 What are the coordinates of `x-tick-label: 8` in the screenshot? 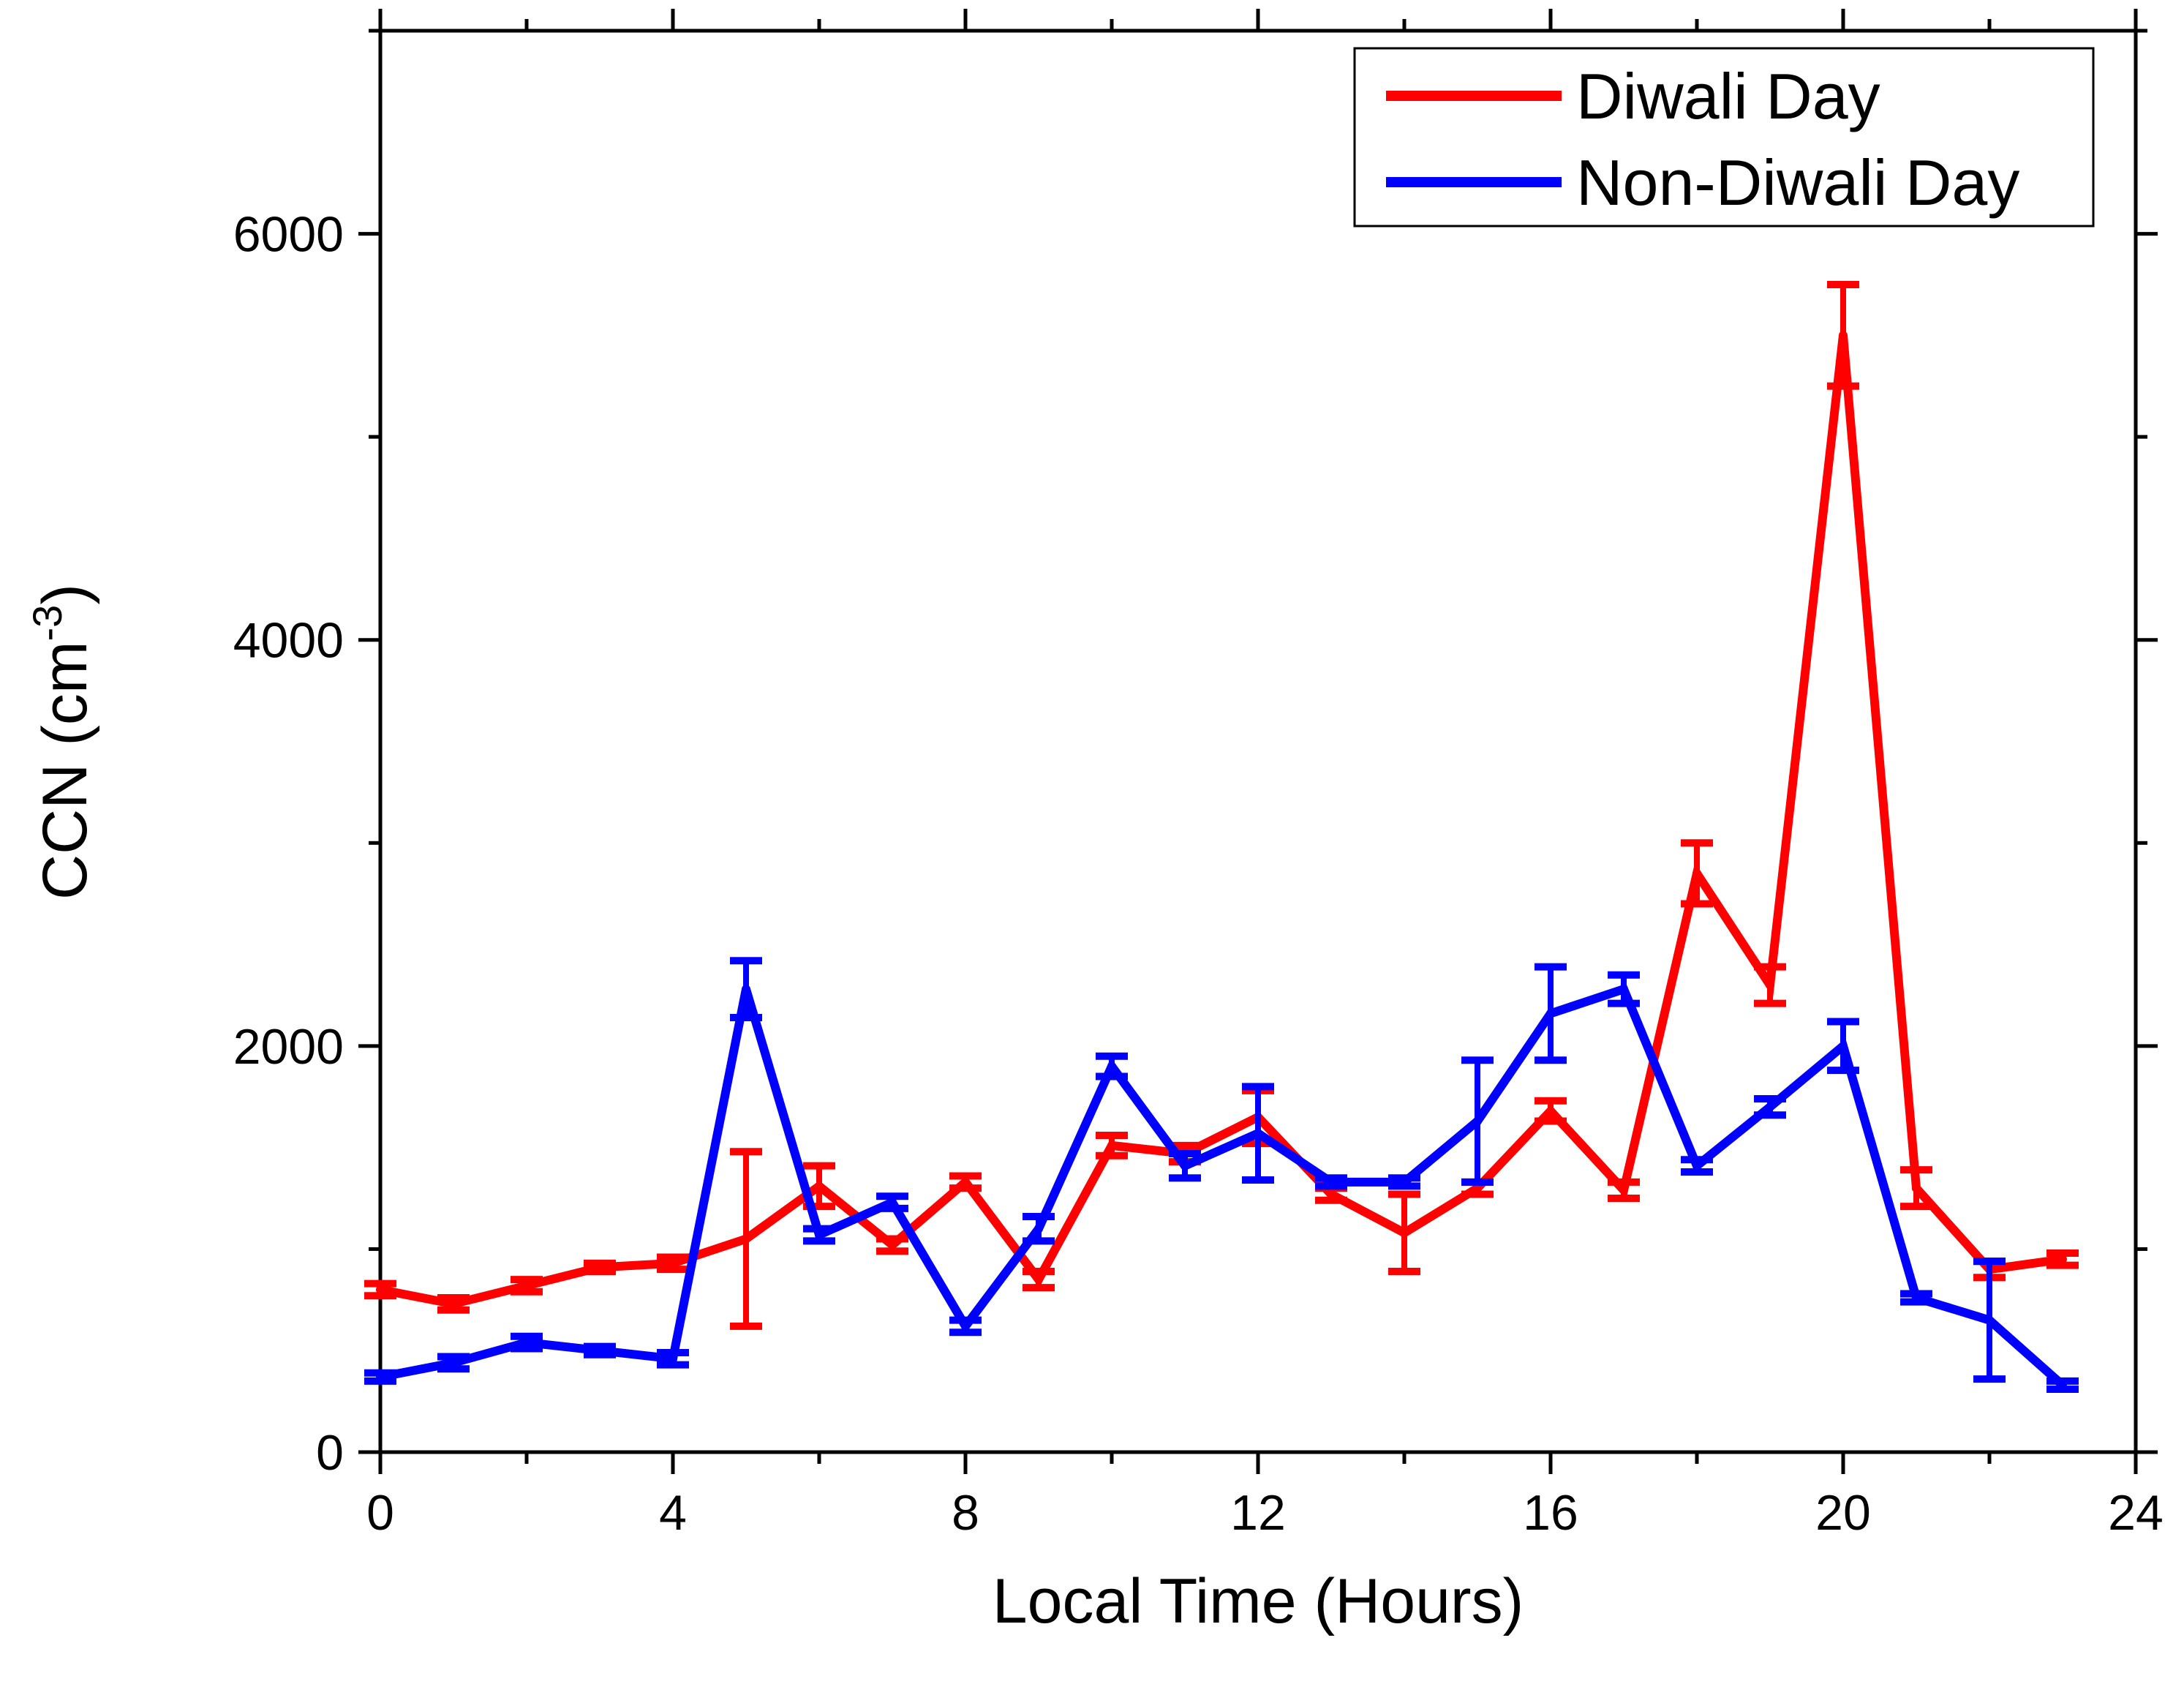 It's located at (965, 1513).